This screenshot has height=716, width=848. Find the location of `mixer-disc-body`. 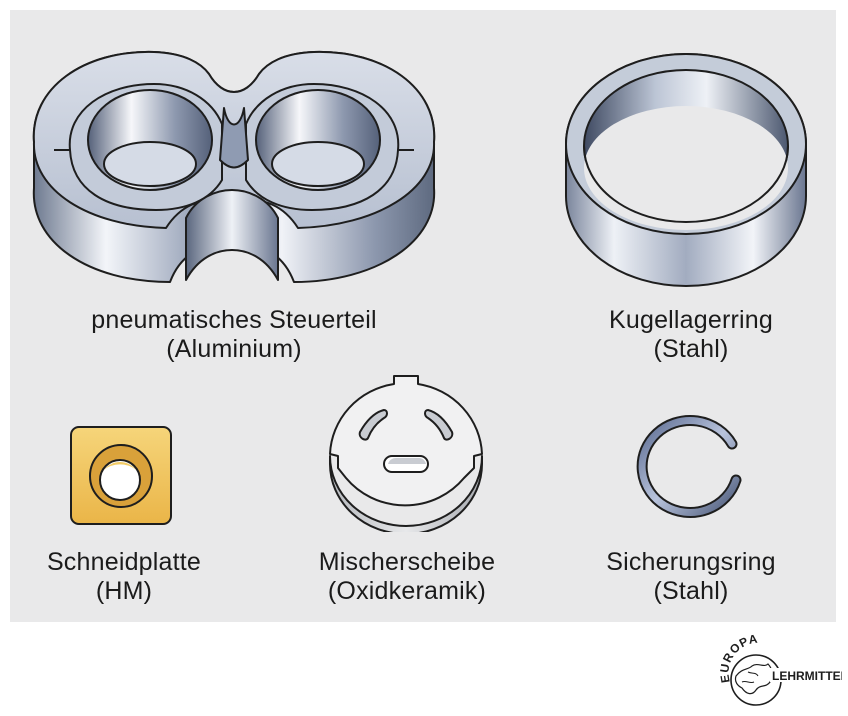

mixer-disc-body is located at coordinates (406, 453).